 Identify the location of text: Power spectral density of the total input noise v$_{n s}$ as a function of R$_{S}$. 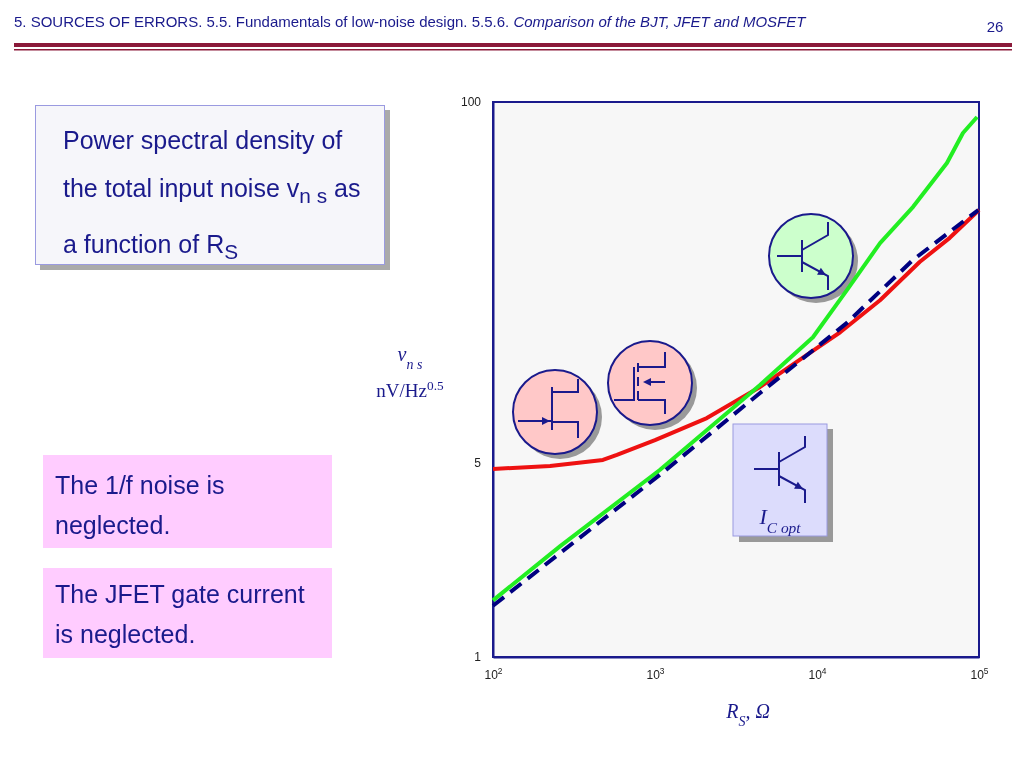
(212, 194).